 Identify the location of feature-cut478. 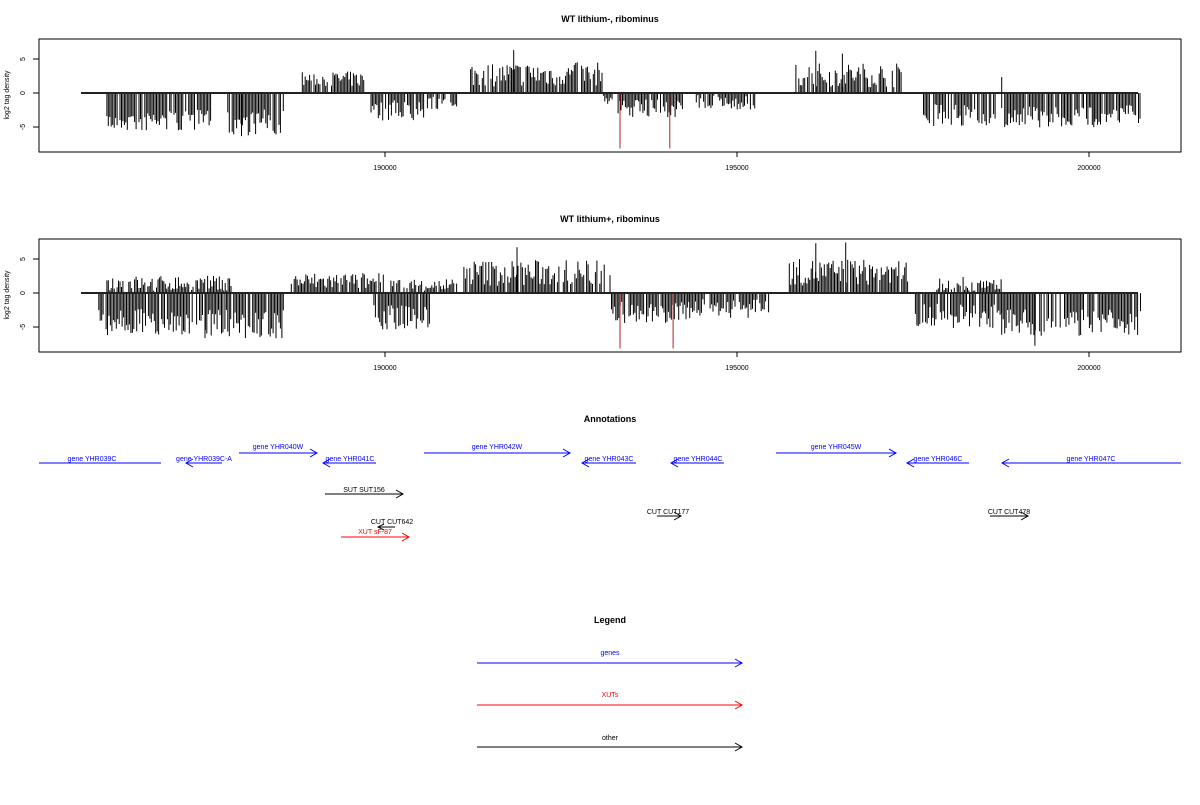
(1010, 516).